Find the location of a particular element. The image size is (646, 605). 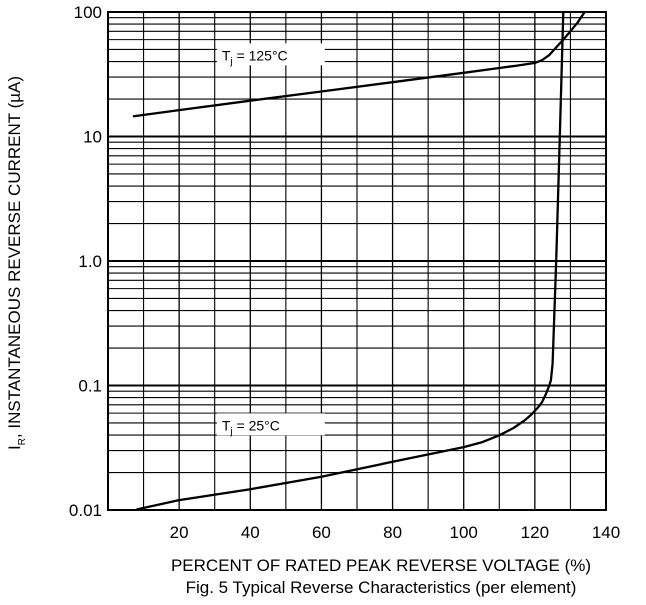

y-tick-label: 0.1 is located at coordinates (90, 386).